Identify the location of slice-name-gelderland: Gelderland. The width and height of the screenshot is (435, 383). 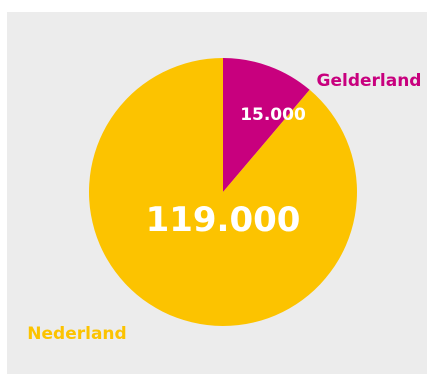
(369, 81).